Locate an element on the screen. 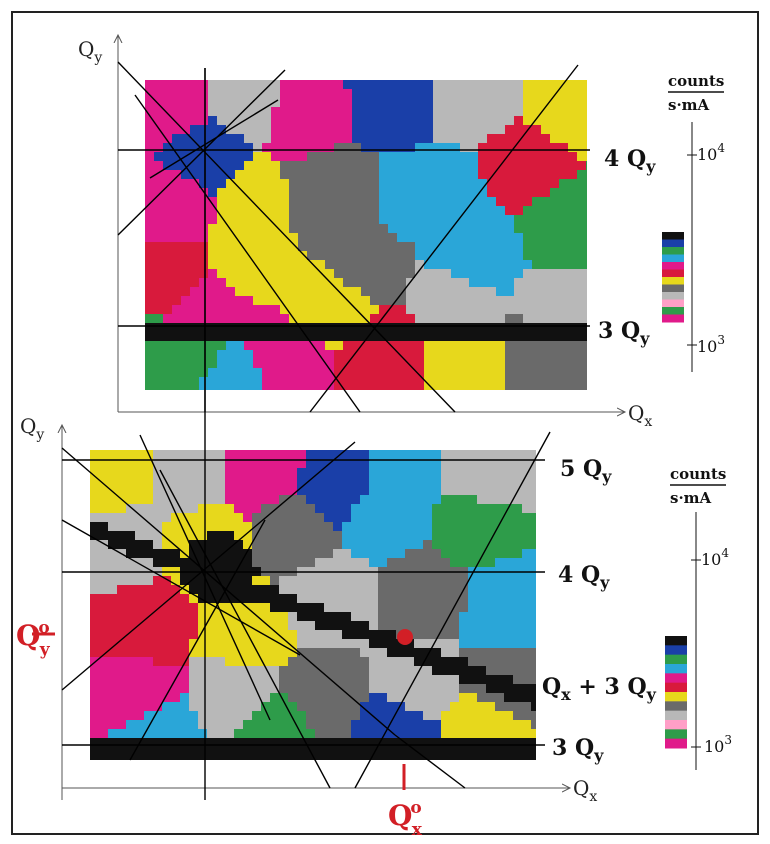 This screenshot has height=844, width=770. bottom-line-diag-steep is located at coordinates (452, 610).